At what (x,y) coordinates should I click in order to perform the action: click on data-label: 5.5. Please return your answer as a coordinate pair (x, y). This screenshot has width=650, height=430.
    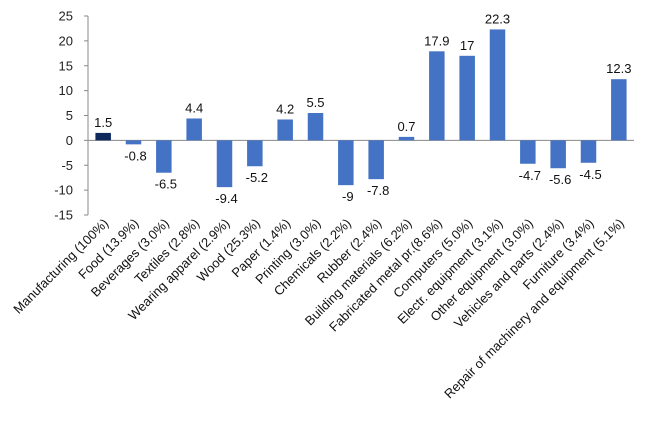
    Looking at the image, I should click on (315, 102).